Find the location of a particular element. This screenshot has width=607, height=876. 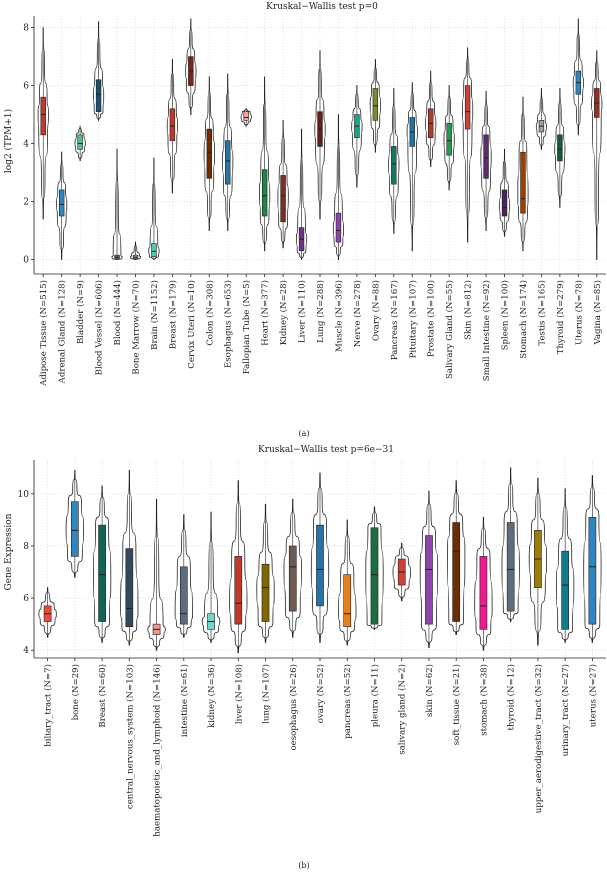

x-tick-label: Ovary (N=88) is located at coordinates (375, 310).